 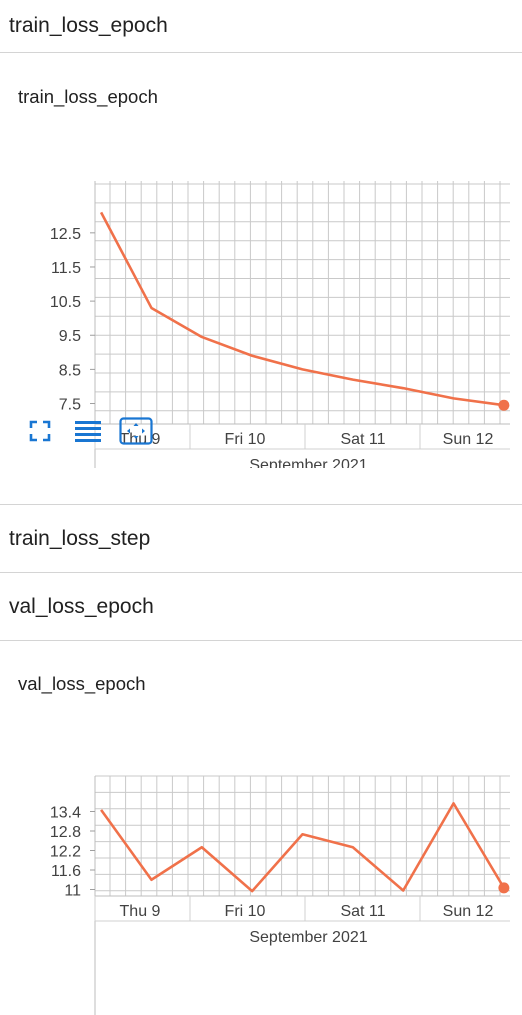 What do you see at coordinates (65, 852) in the screenshot?
I see `y-tick-label: 12.2` at bounding box center [65, 852].